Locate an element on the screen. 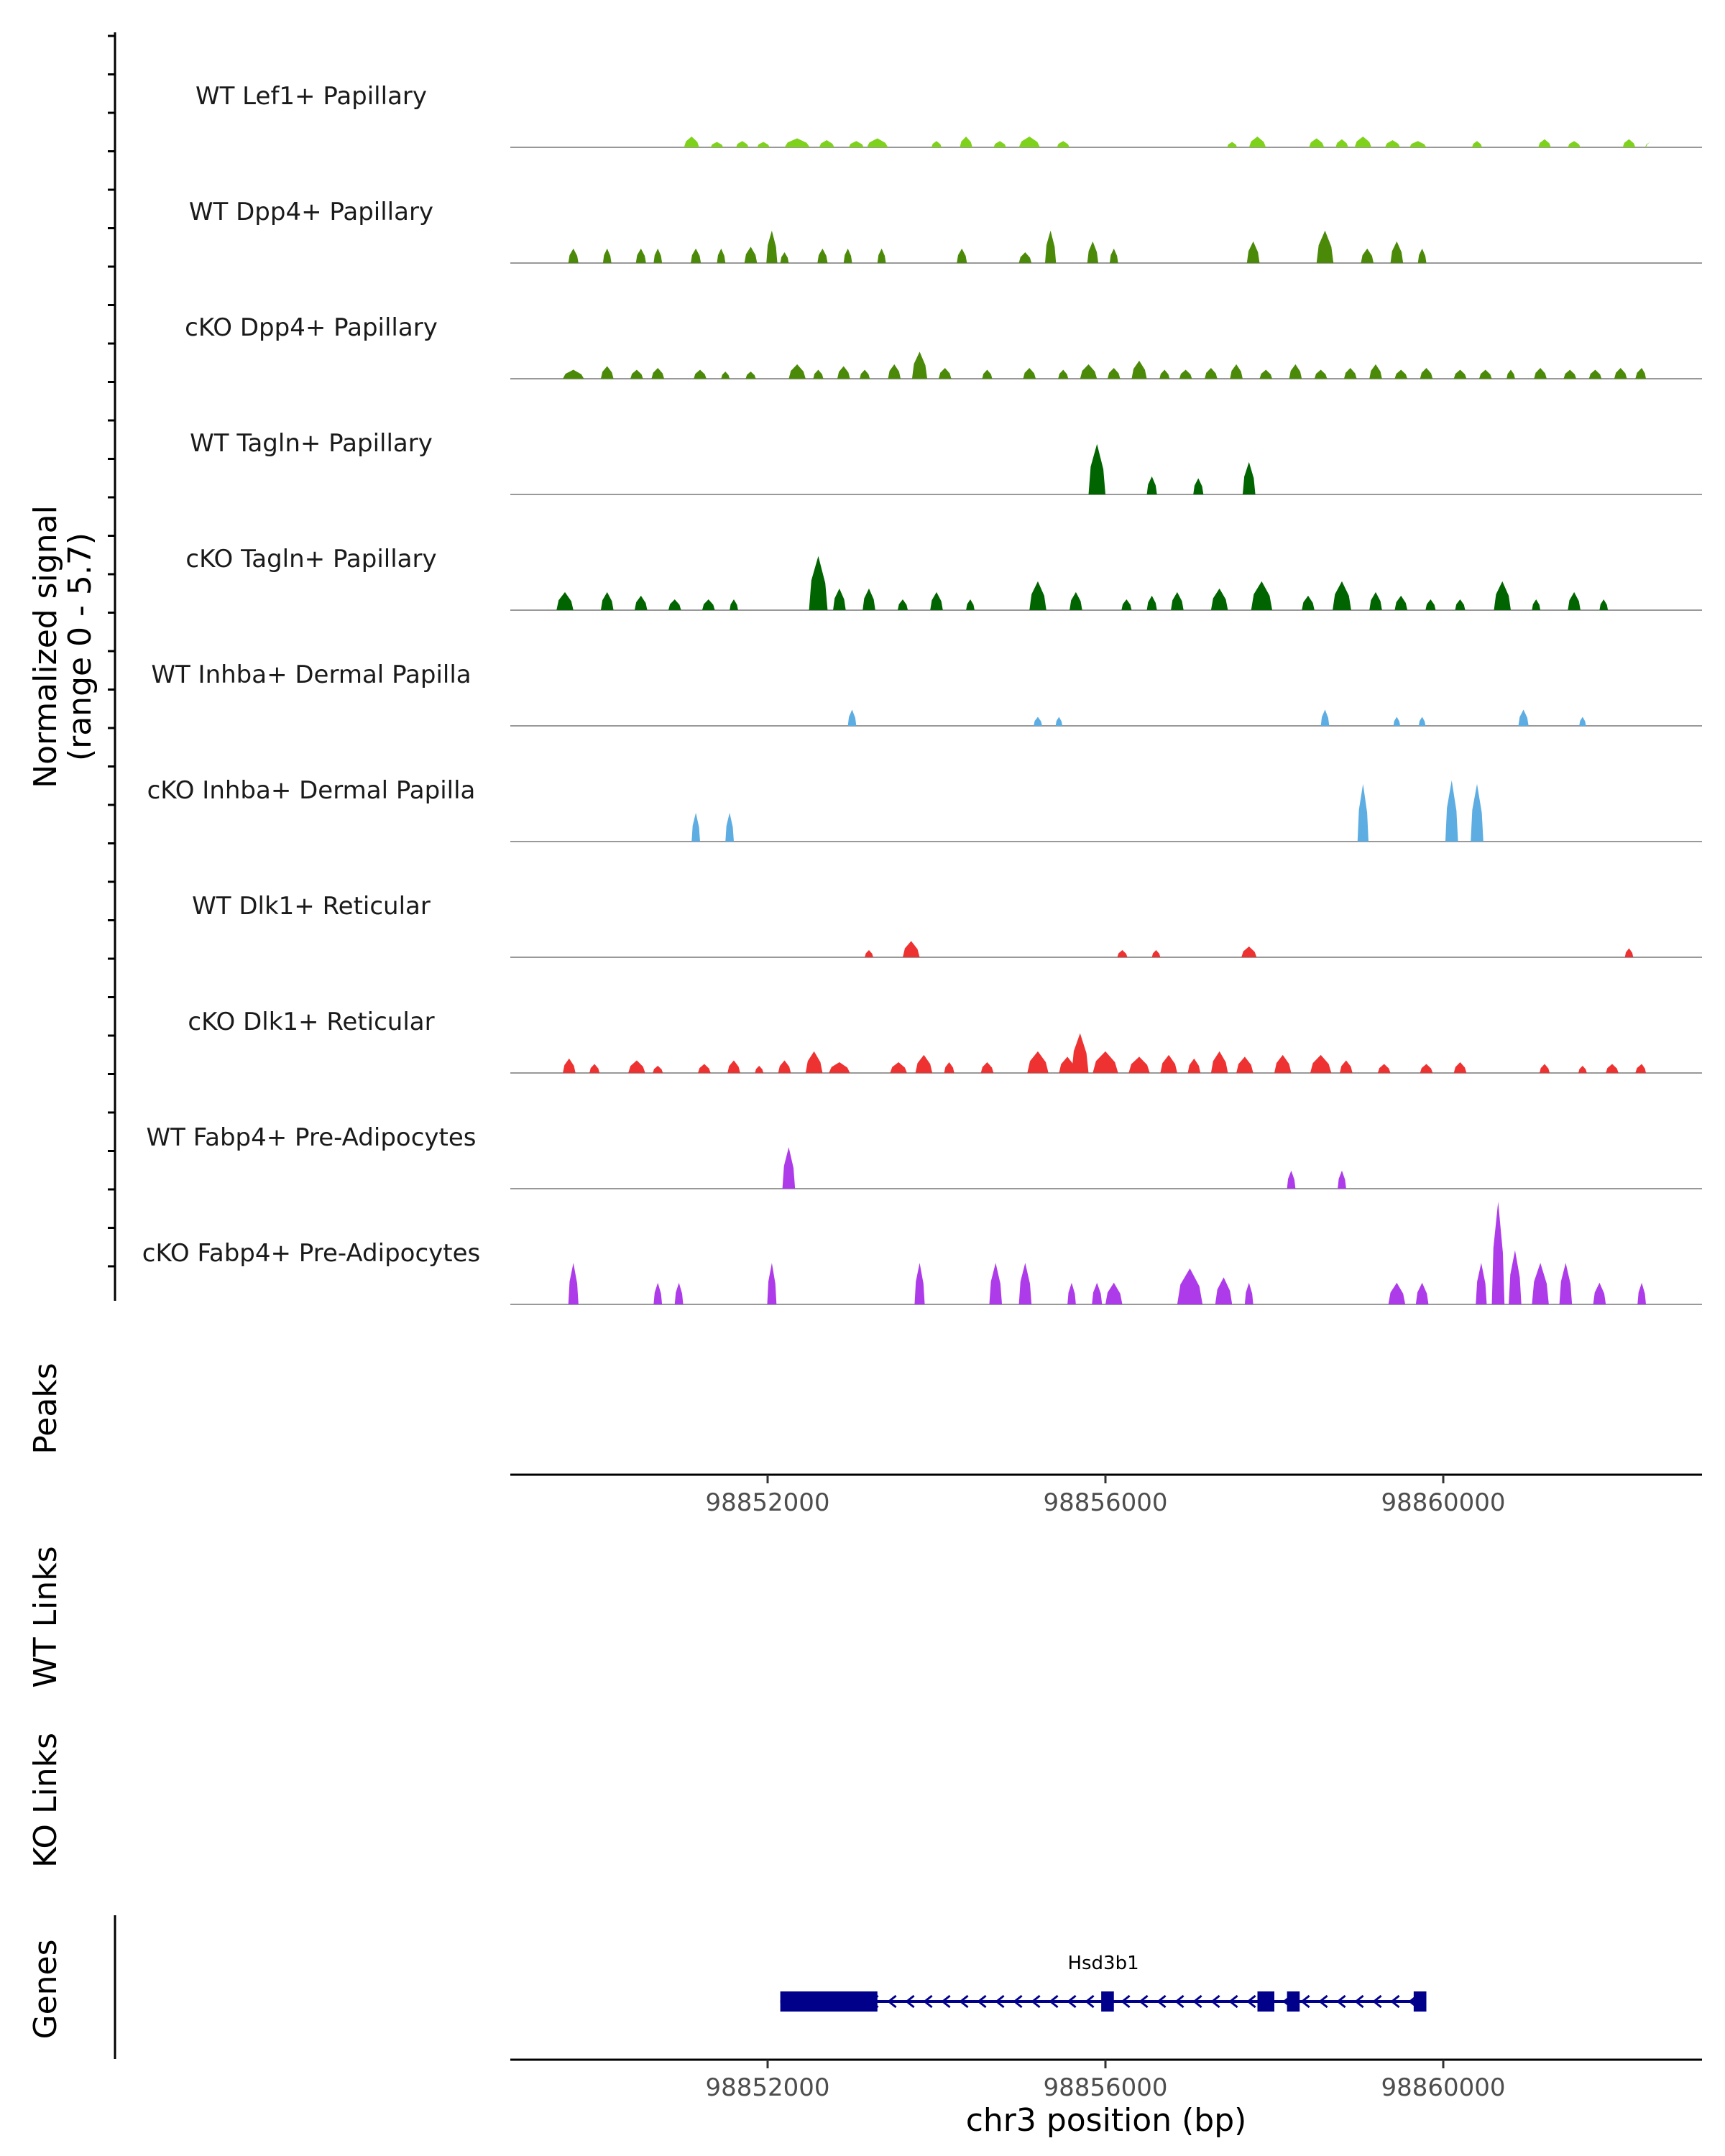  y-axis-title-line1: Normalized signal is located at coordinates (45, 646).